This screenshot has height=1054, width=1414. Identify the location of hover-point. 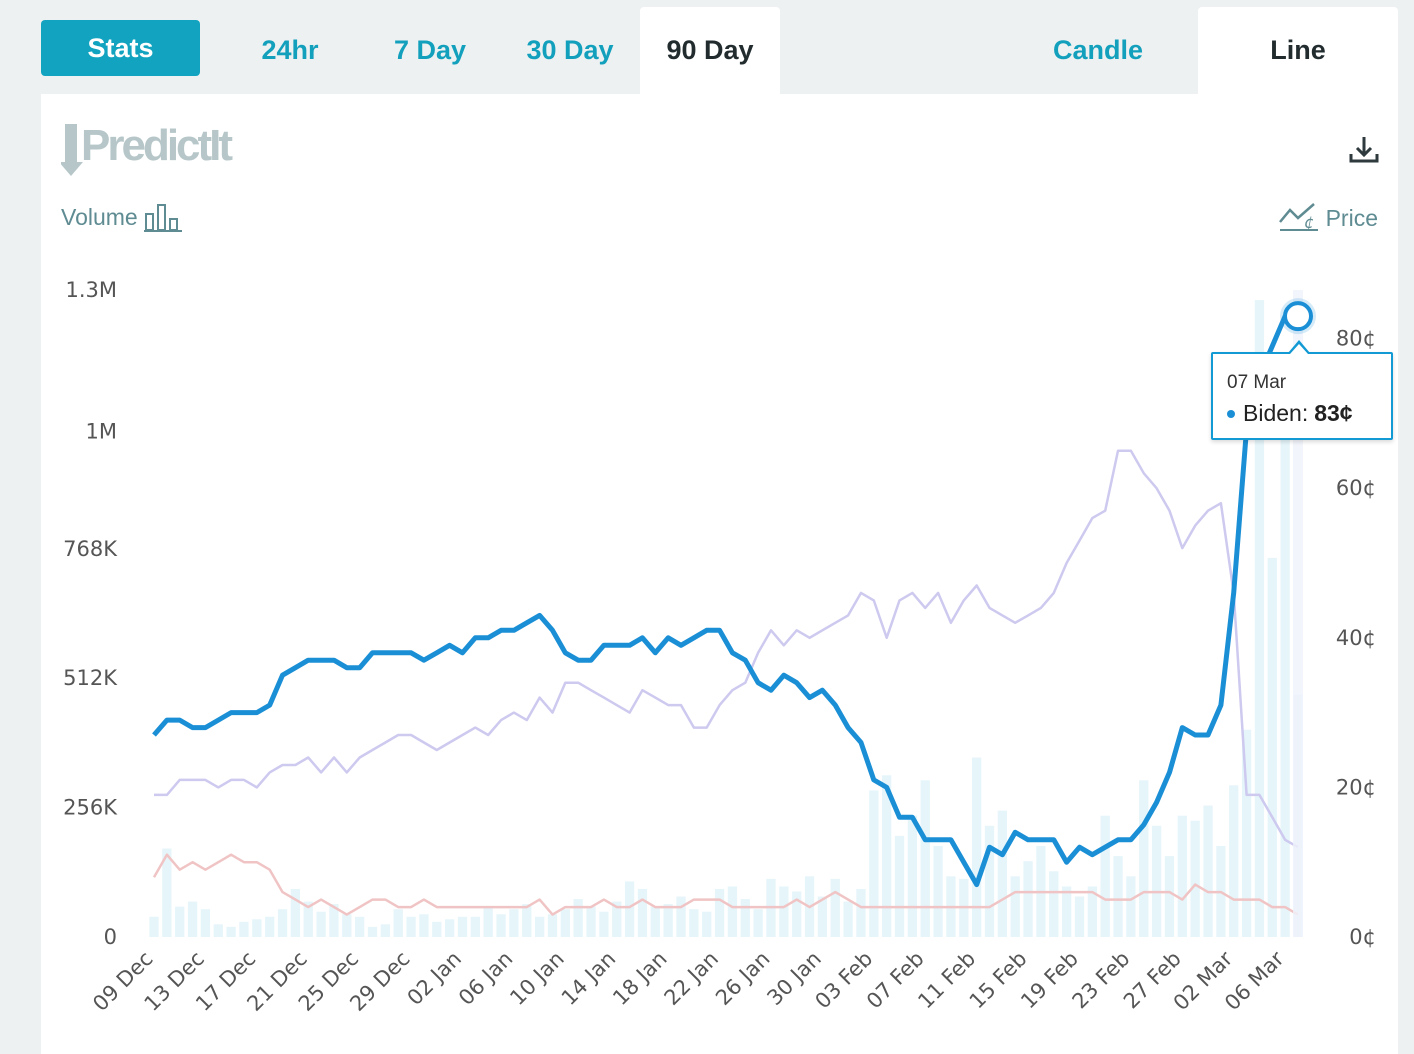
(1298, 316).